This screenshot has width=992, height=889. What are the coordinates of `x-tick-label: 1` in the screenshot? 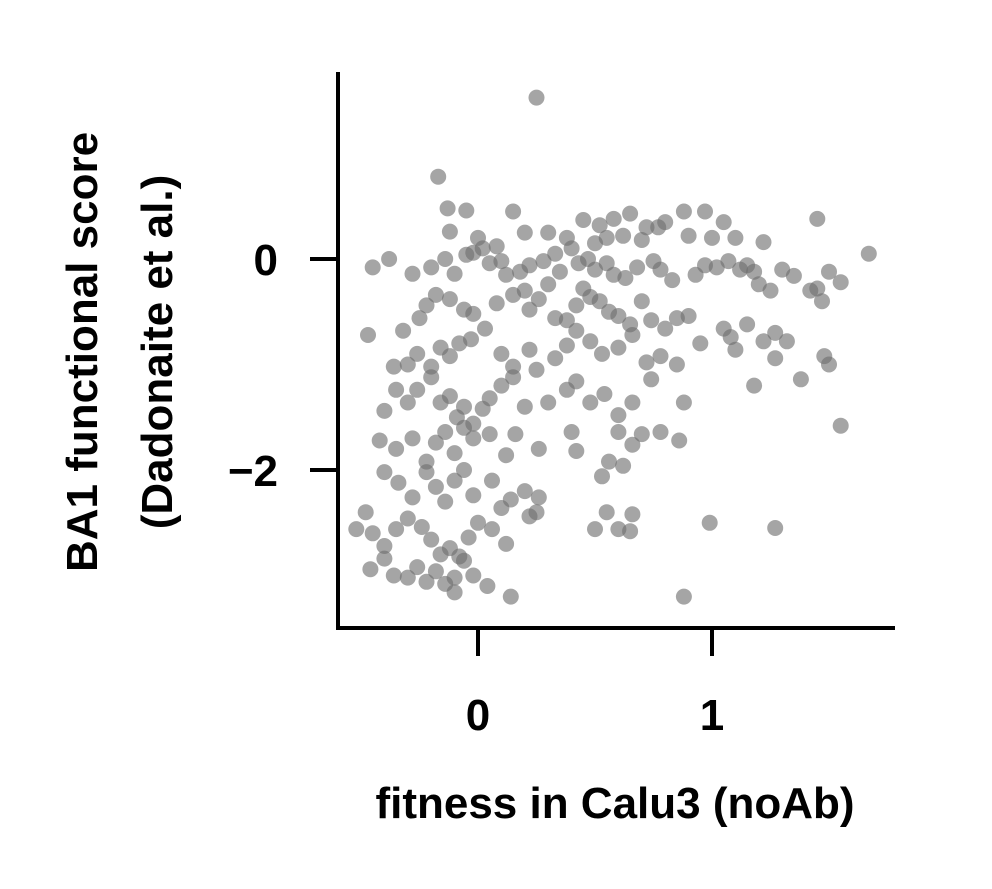 It's located at (712, 715).